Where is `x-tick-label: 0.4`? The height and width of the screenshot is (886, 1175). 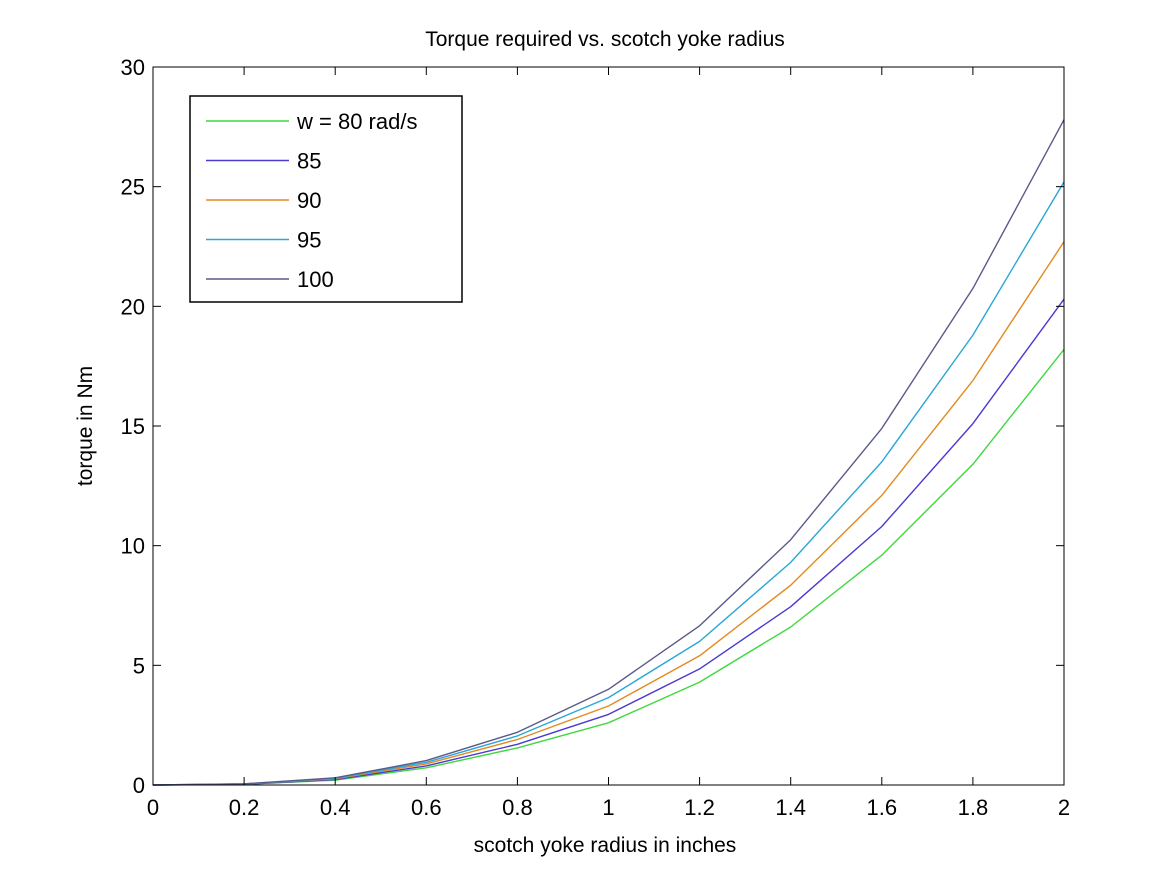 x-tick-label: 0.4 is located at coordinates (335, 807).